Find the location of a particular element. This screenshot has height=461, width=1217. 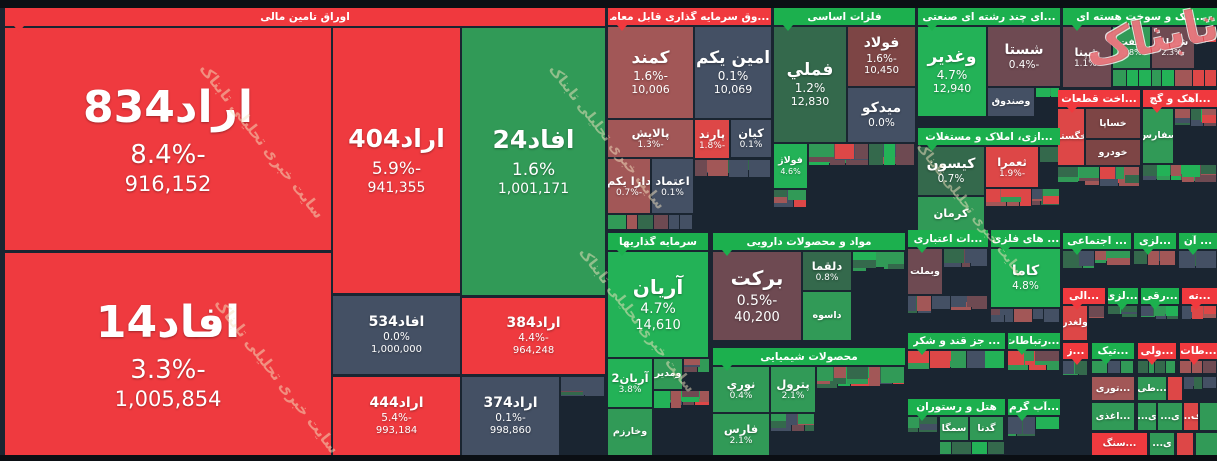

cell-vbmellat: وبملت is located at coordinates (925, 271).